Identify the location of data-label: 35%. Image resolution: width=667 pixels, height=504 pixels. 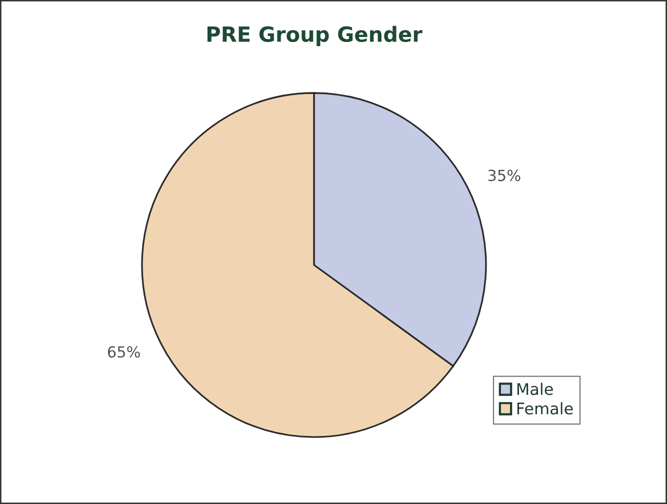
(504, 176).